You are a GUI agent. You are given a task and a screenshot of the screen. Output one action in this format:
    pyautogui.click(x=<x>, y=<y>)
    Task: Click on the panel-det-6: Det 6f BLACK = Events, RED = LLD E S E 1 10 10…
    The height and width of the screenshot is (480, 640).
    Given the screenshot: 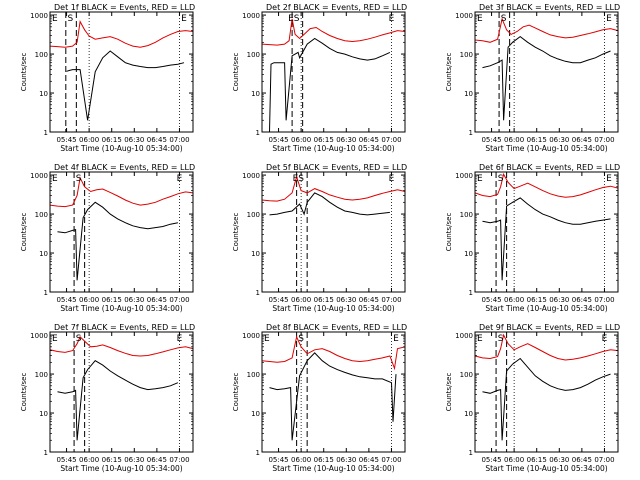 What is the action you would take?
    pyautogui.click(x=532, y=238)
    